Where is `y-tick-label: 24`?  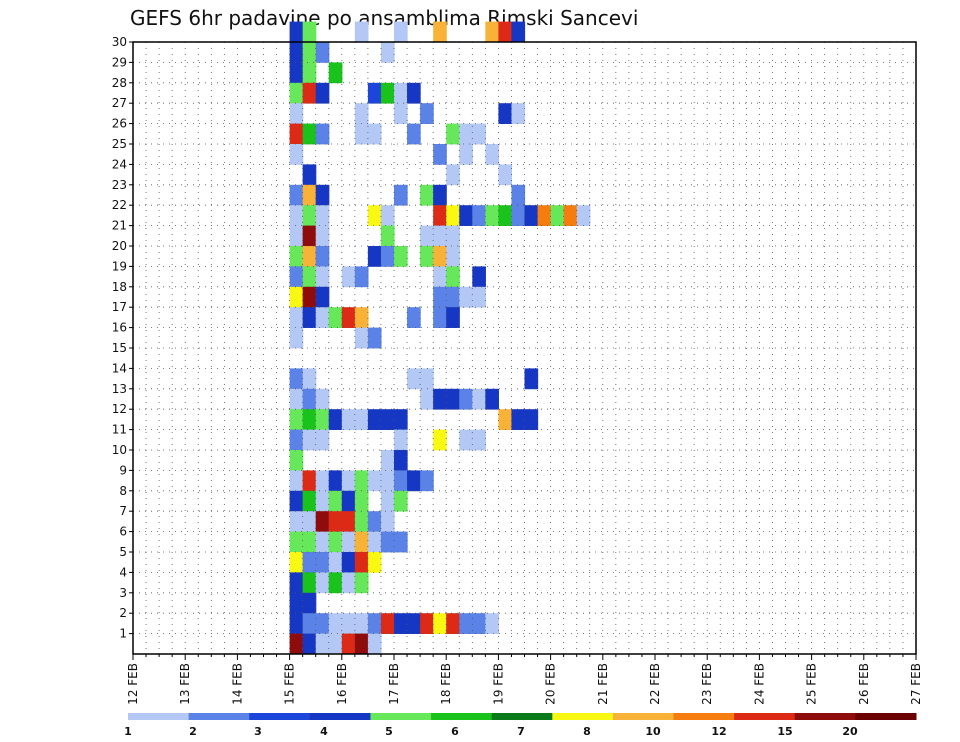
y-tick-label: 24 is located at coordinates (119, 164).